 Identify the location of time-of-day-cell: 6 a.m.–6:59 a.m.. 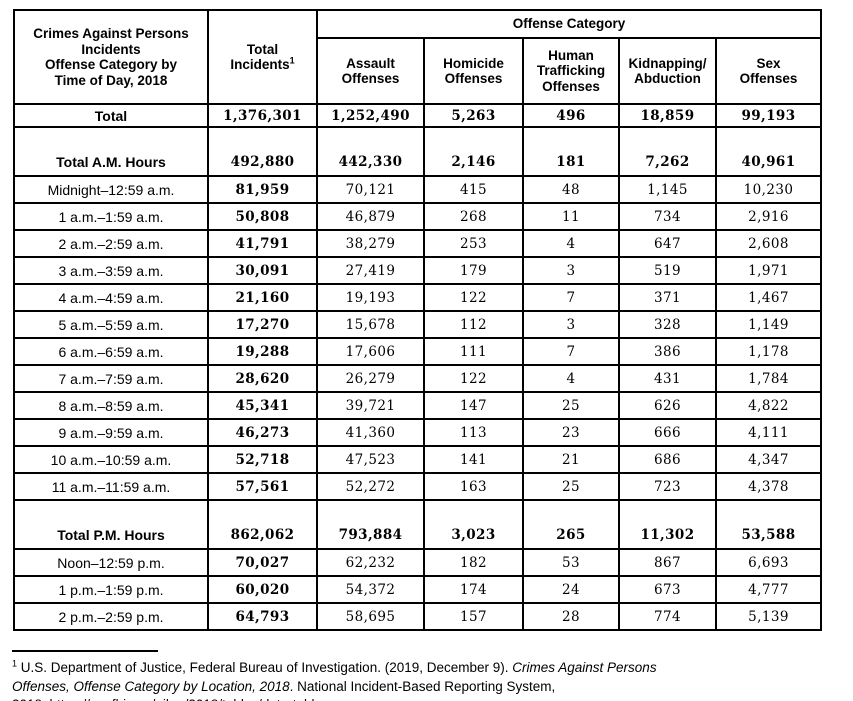
(111, 351).